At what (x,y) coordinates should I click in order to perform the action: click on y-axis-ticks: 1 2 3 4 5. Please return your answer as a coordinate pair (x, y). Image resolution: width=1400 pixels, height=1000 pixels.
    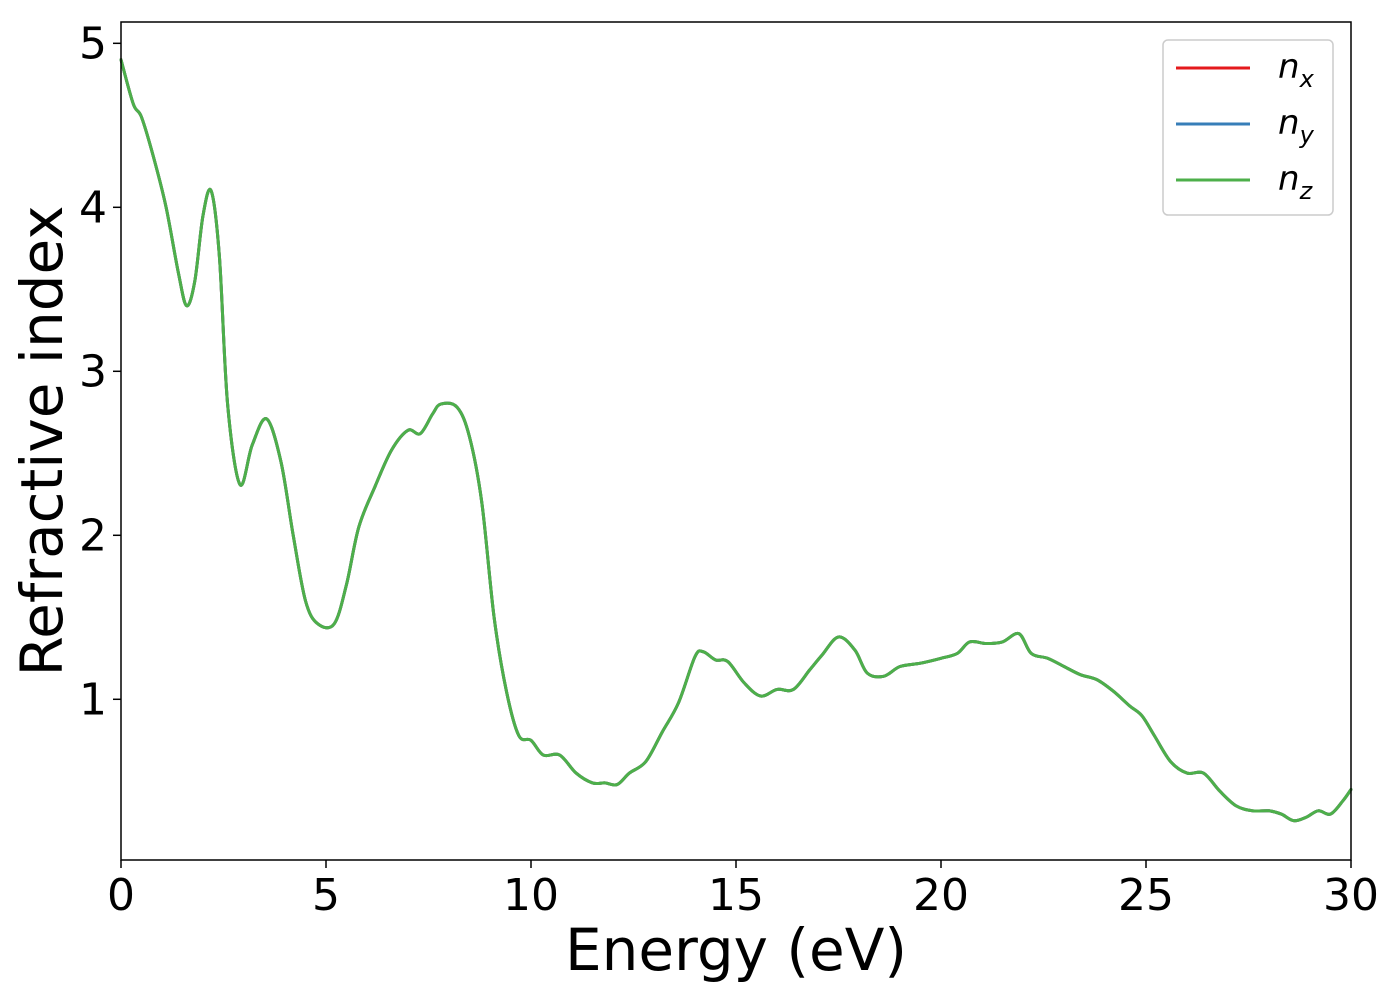
    Looking at the image, I should click on (100, 371).